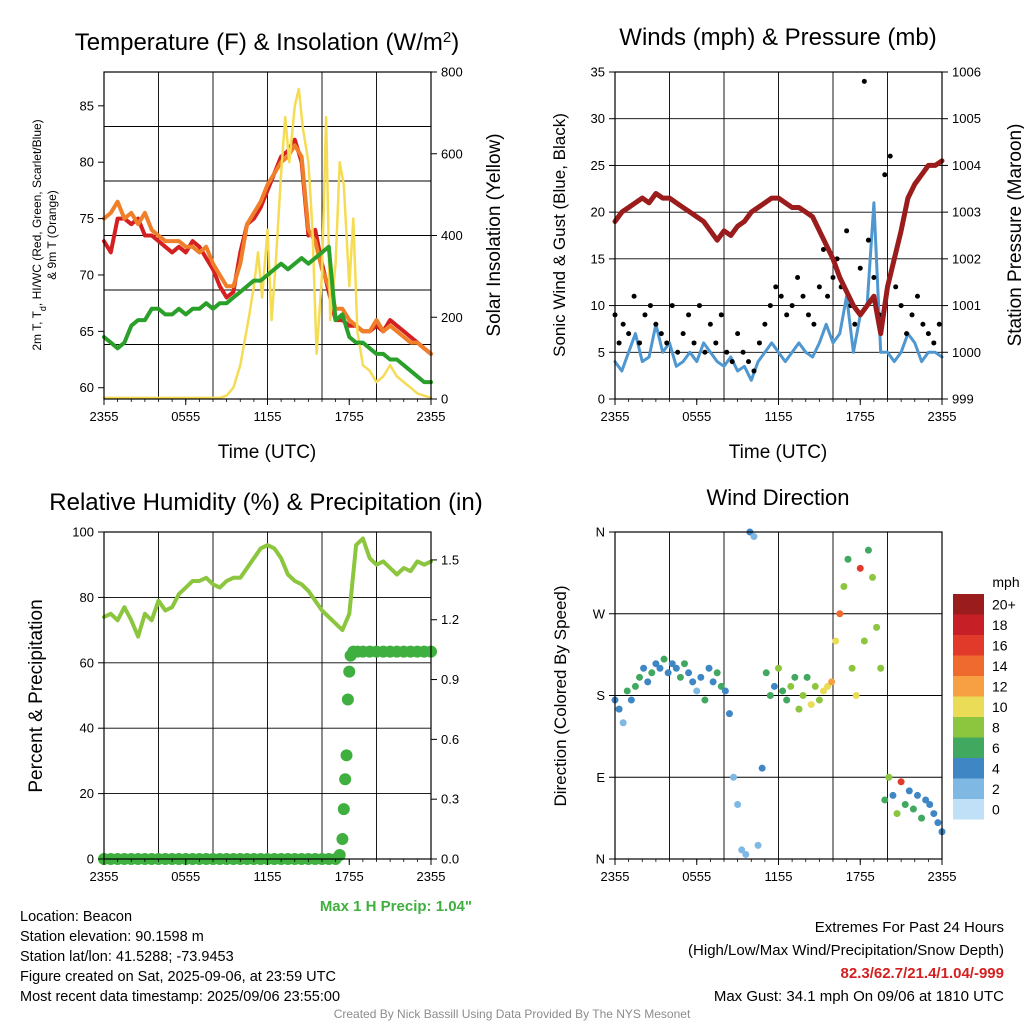 The image size is (1024, 1024). I want to click on y2-tick-label: 0.6, so click(450, 739).